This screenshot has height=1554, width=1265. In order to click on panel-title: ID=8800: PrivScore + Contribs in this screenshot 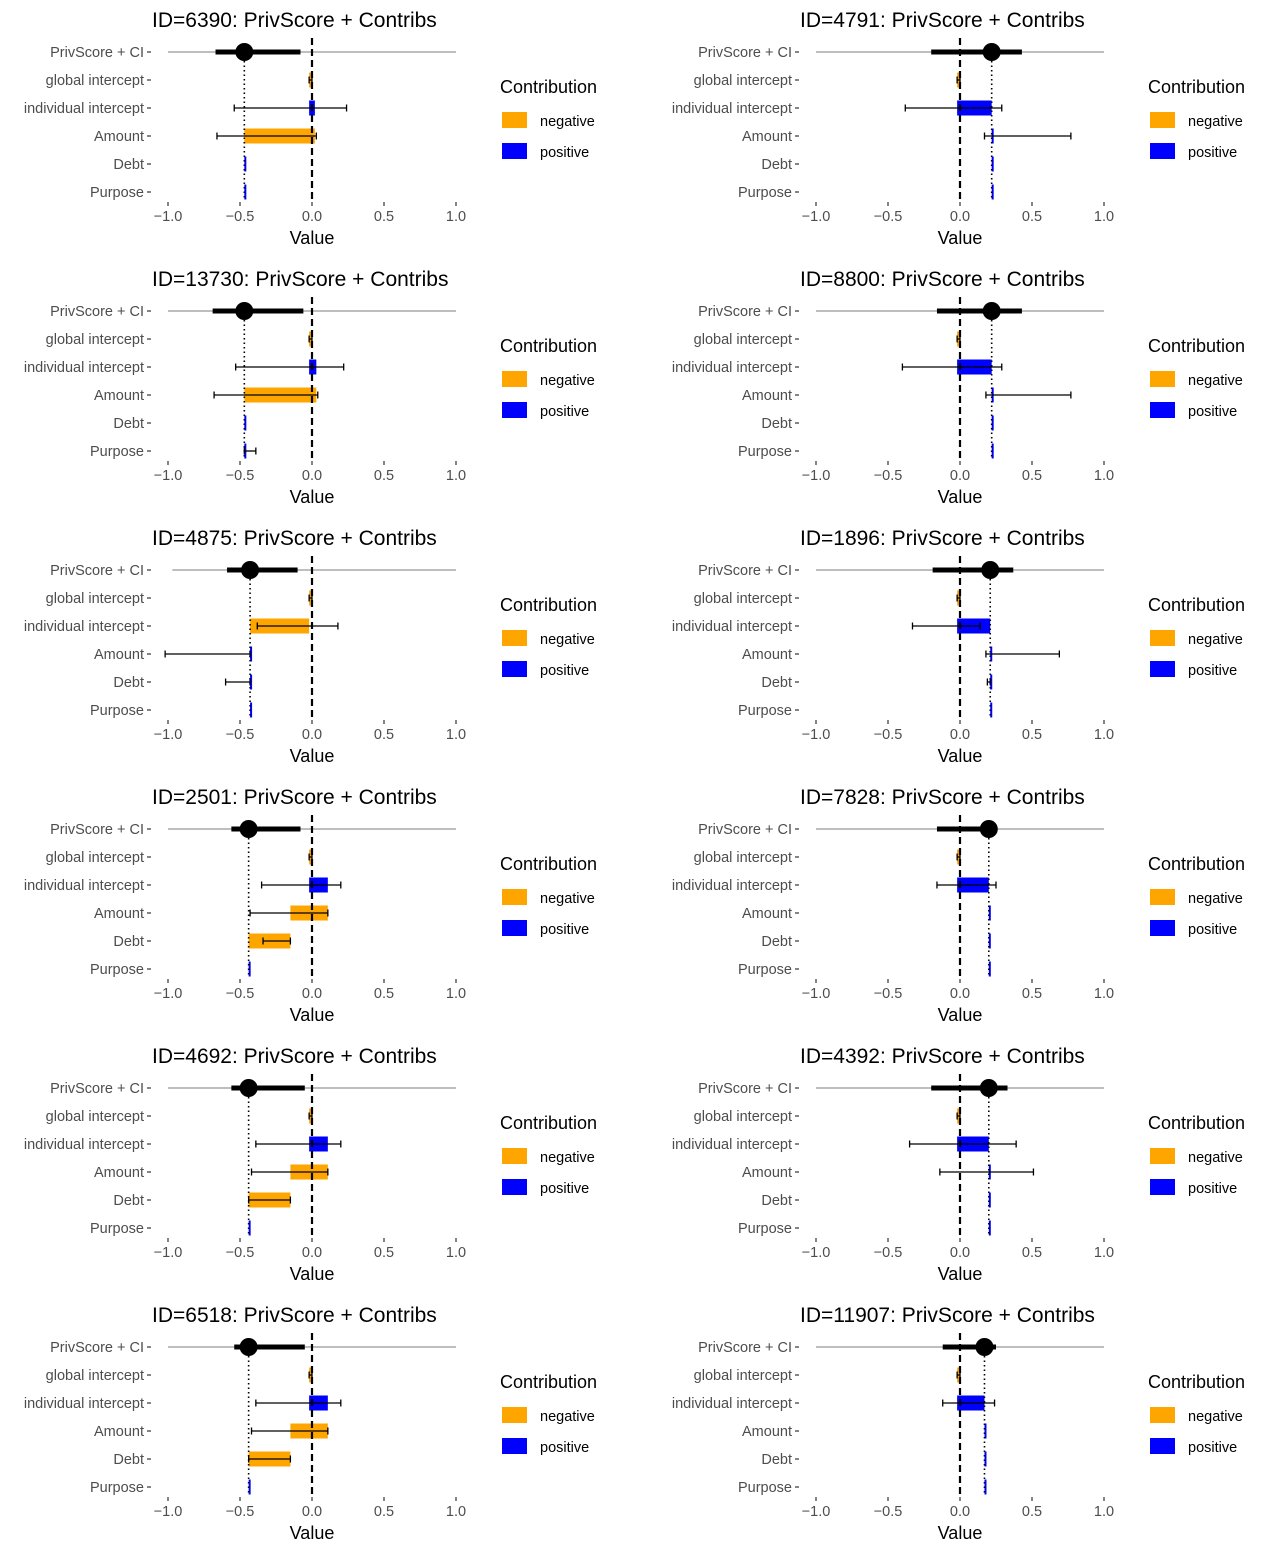, I will do `click(942, 279)`.